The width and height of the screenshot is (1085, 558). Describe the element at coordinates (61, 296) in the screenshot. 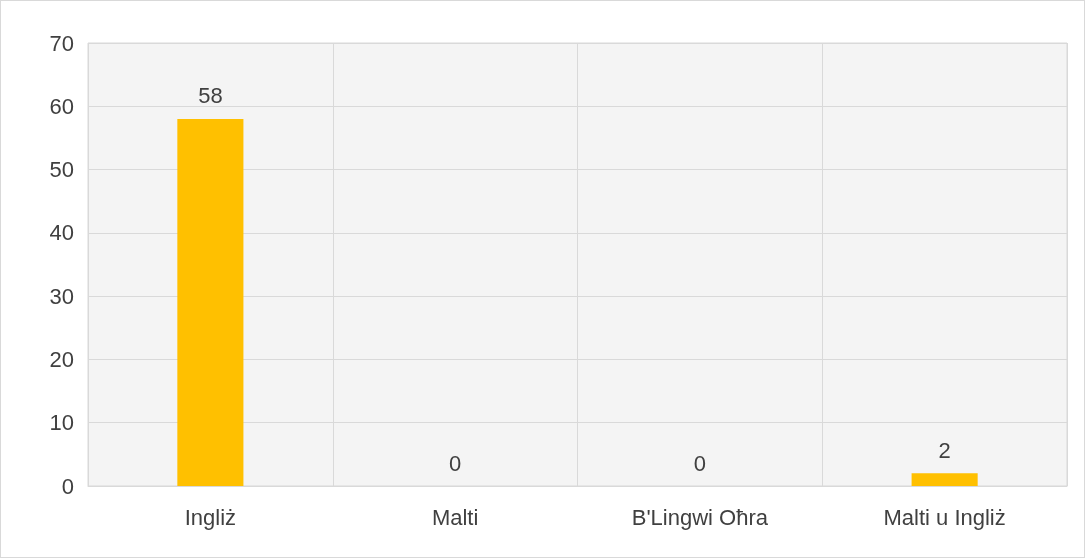

I see `y-tick-label: 30` at that location.